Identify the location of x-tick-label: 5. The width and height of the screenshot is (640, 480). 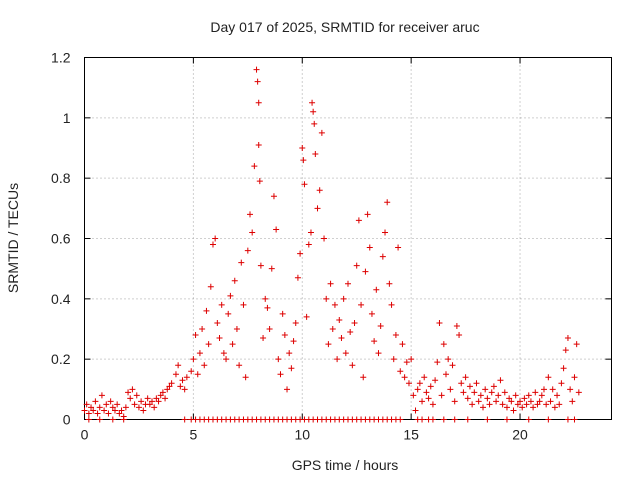
(193, 435).